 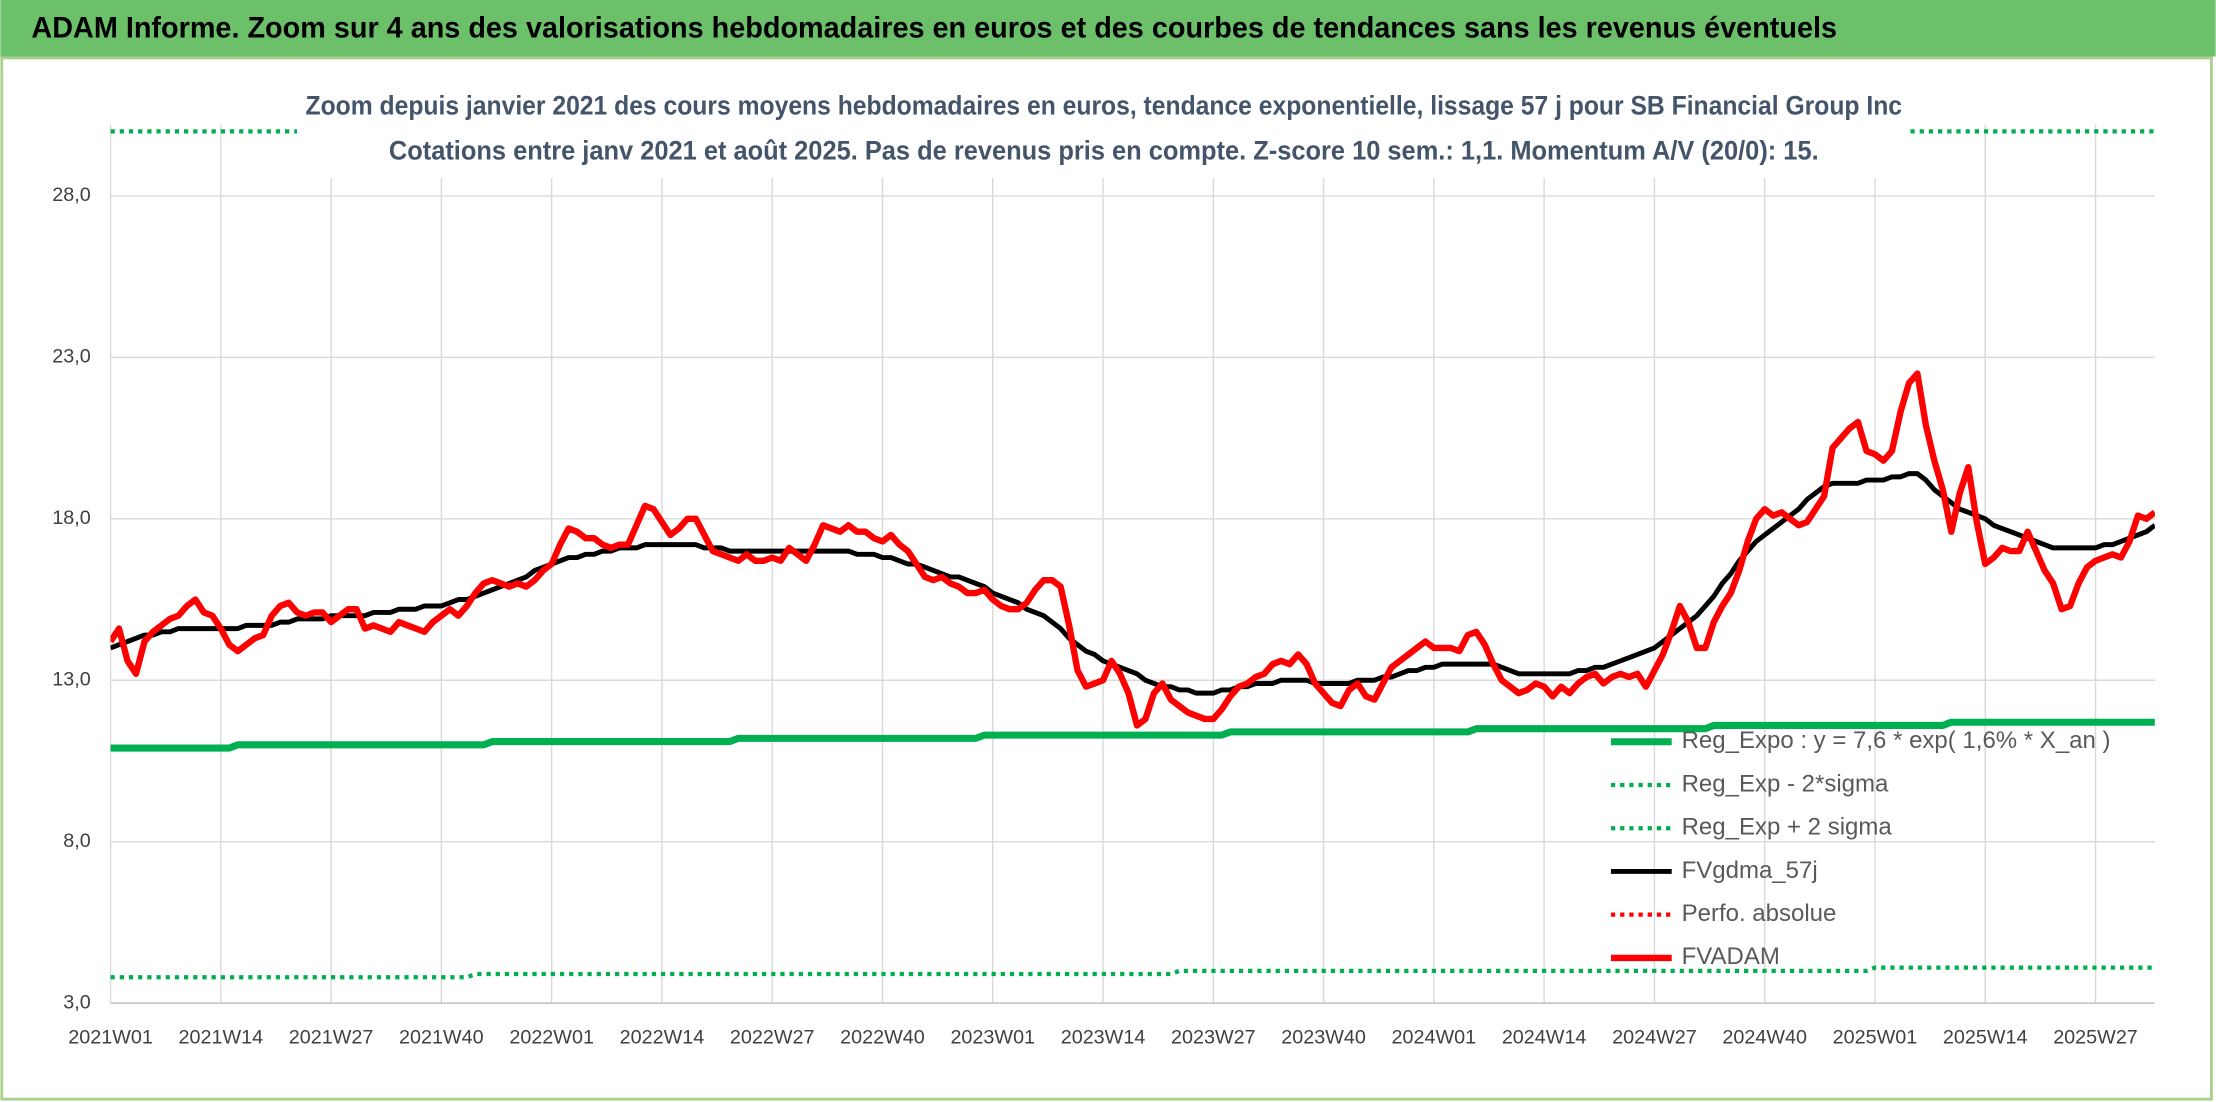 What do you see at coordinates (76, 841) in the screenshot?
I see `y-tick-label: 8,0` at bounding box center [76, 841].